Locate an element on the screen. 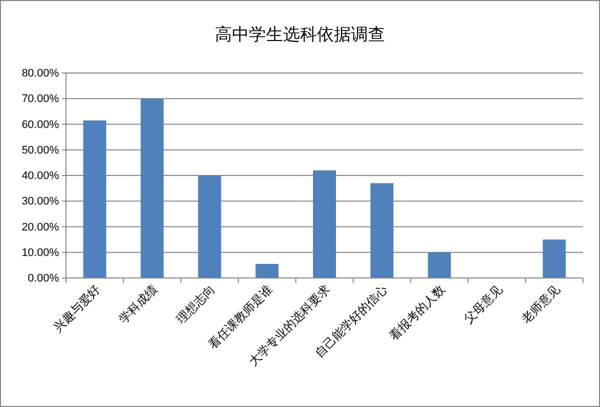 This screenshot has width=600, height=407. y-tick-label: 50.00% is located at coordinates (41, 150).